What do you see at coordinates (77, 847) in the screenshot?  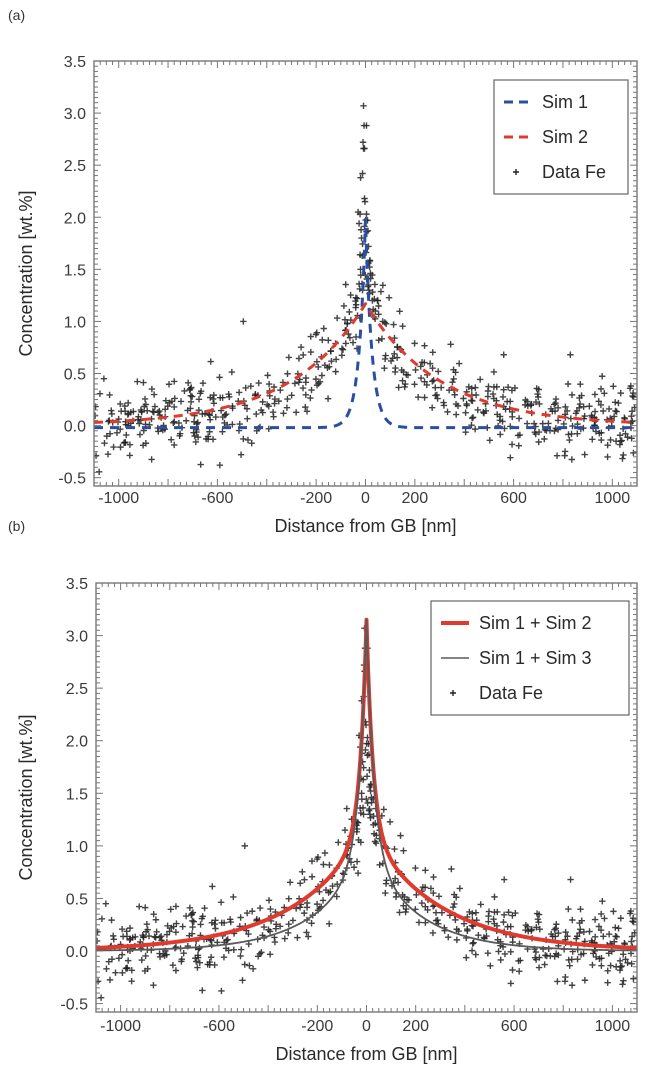 I see `y-tick-label: 1.0` at bounding box center [77, 847].